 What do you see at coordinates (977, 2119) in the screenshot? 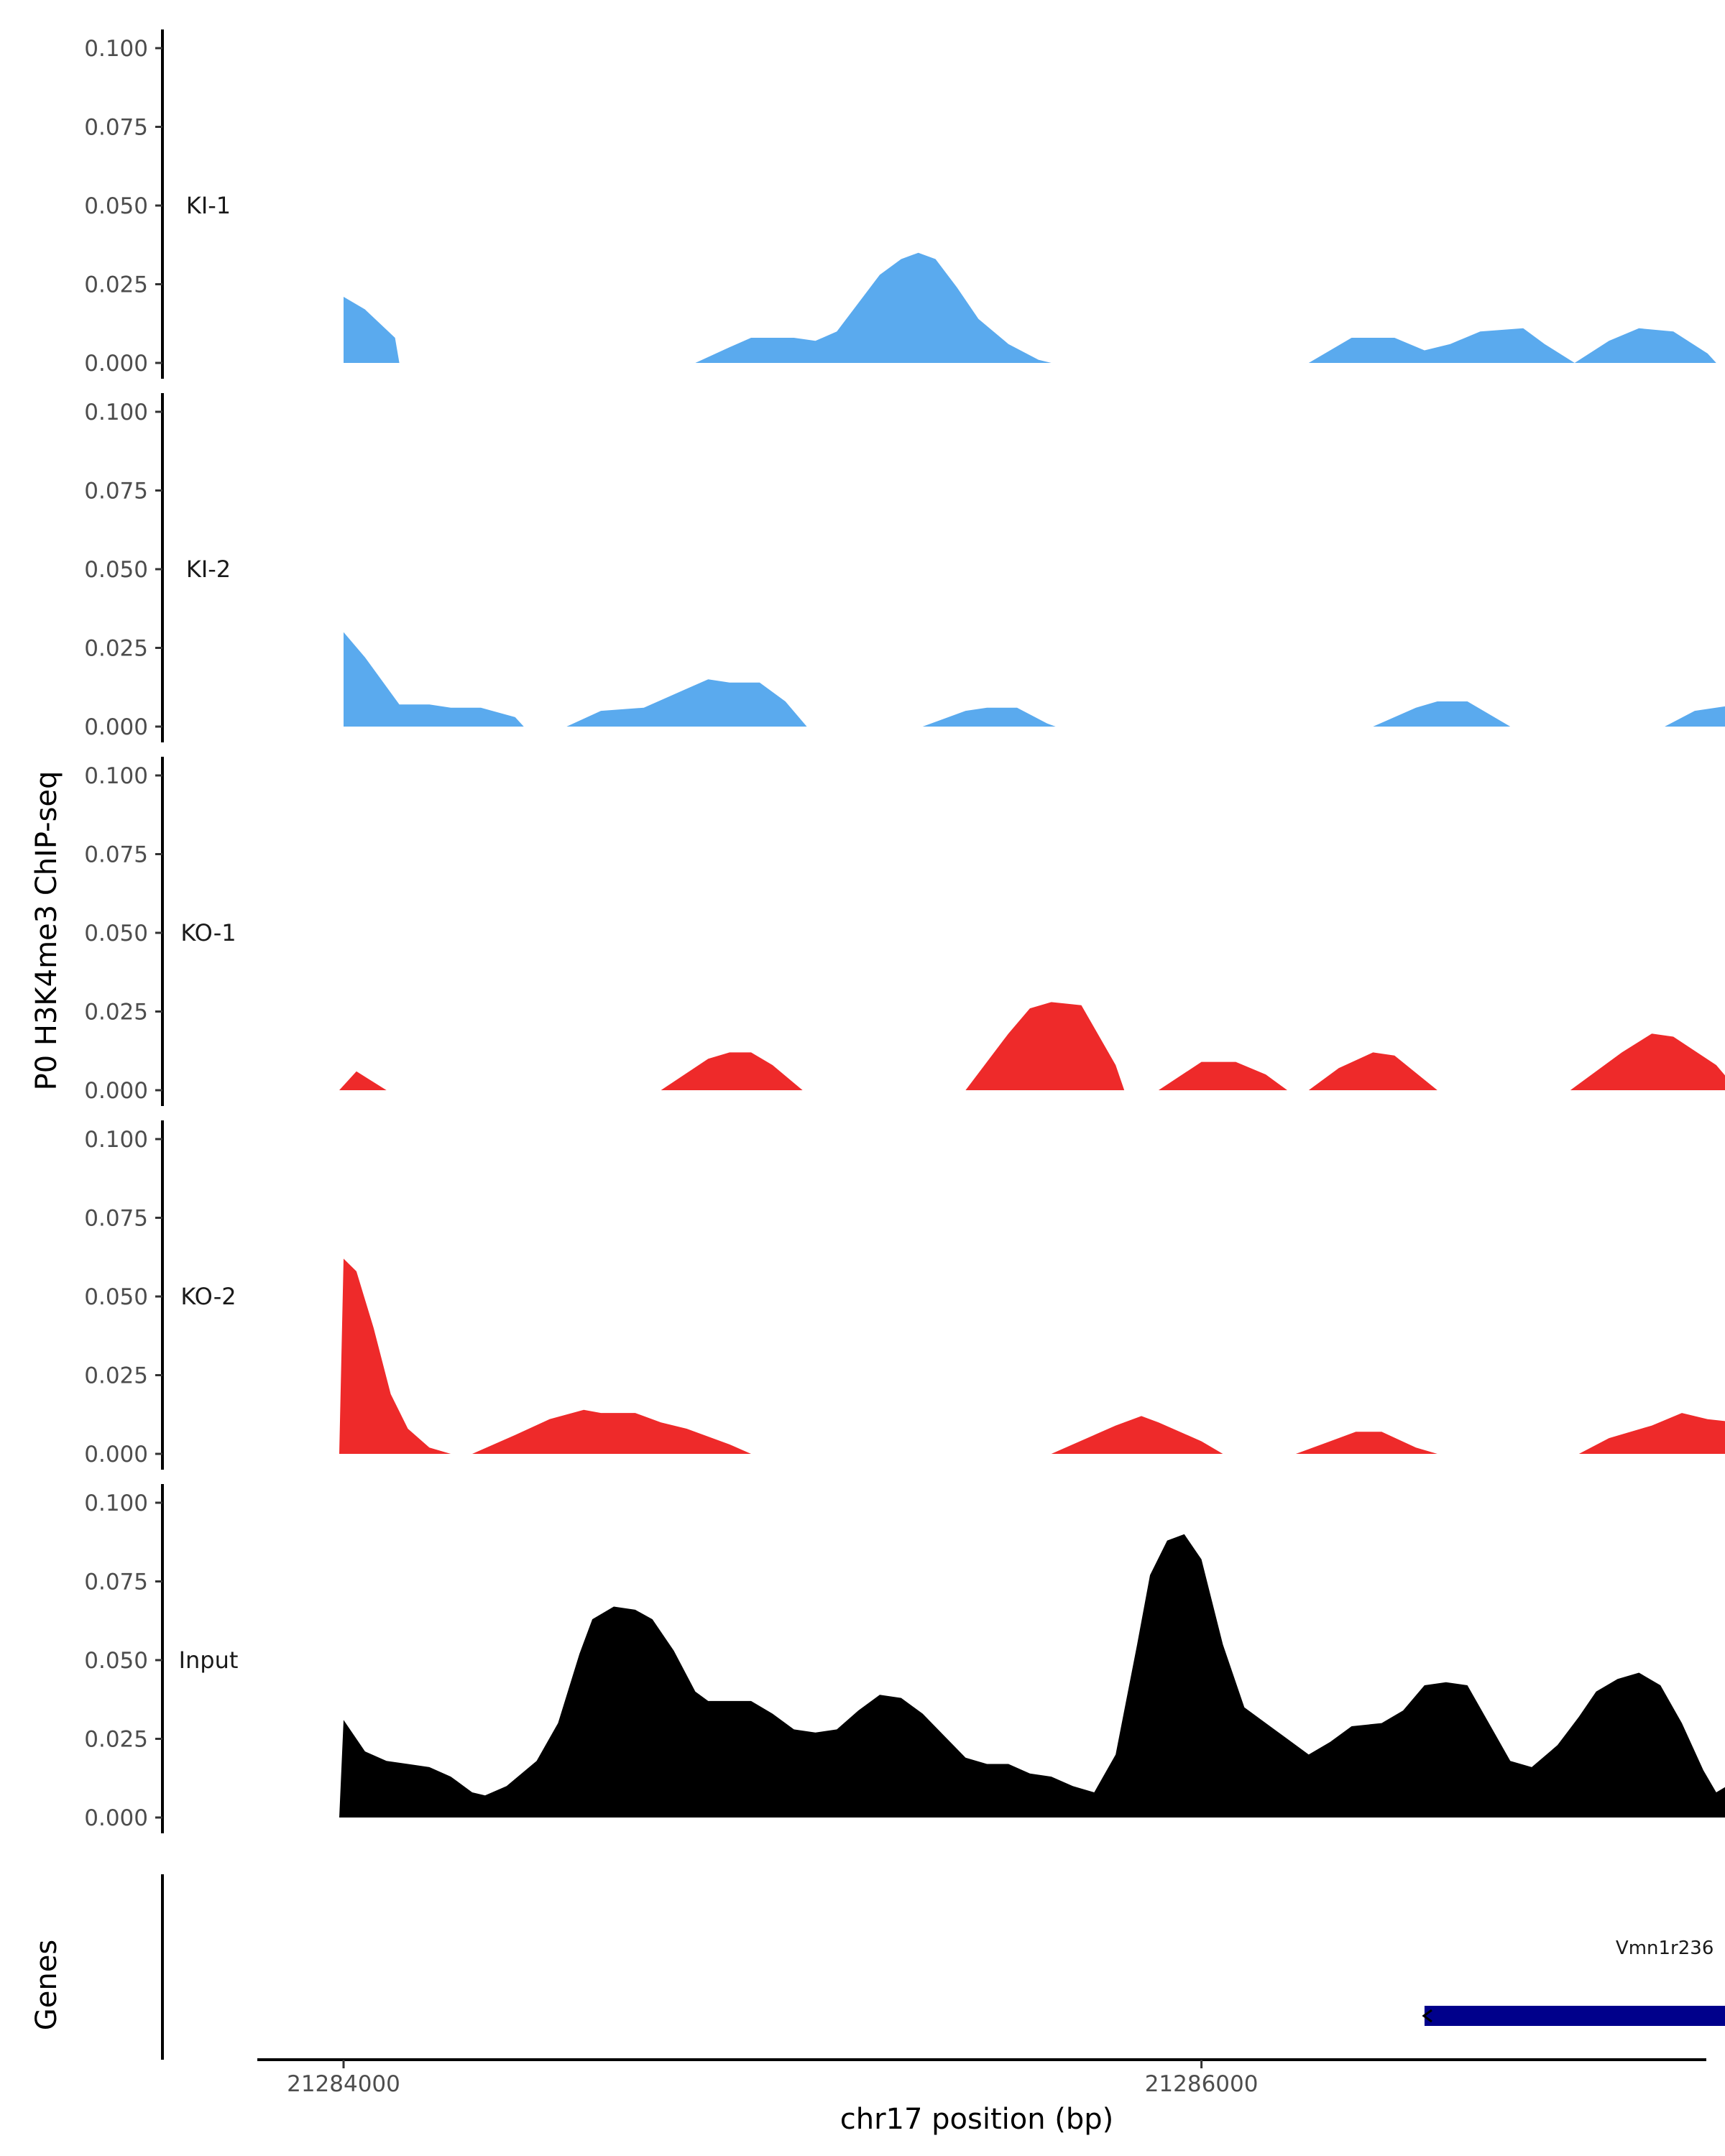
I see `x-axis-title: chr17 position (bp)` at bounding box center [977, 2119].